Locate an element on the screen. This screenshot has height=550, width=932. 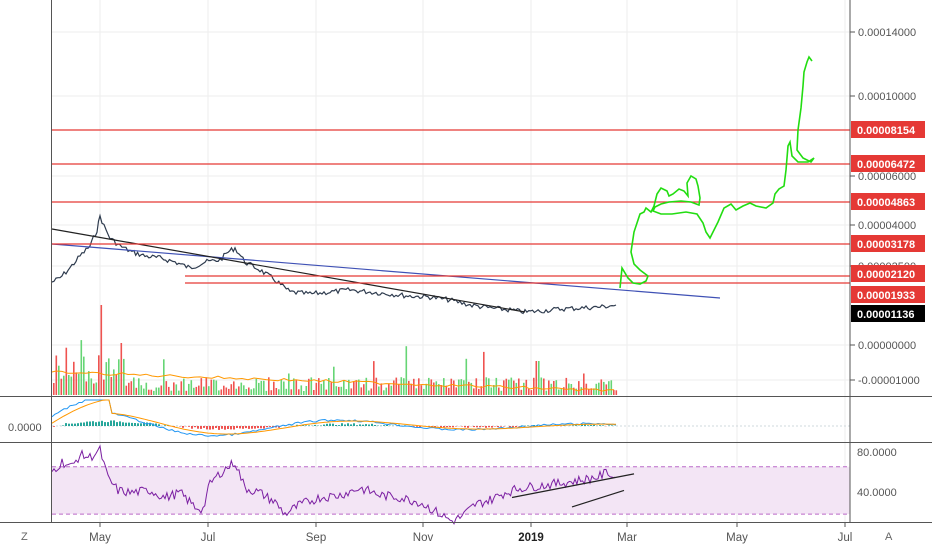
time-tick-label: May is located at coordinates (737, 538).